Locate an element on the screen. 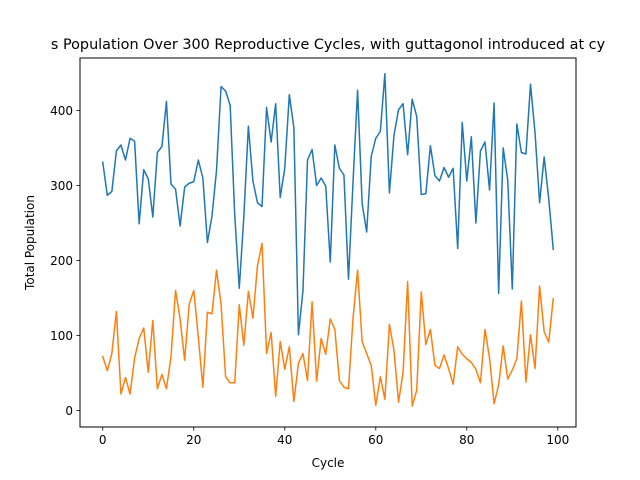  y-axis-label: Total Population is located at coordinates (30, 243).